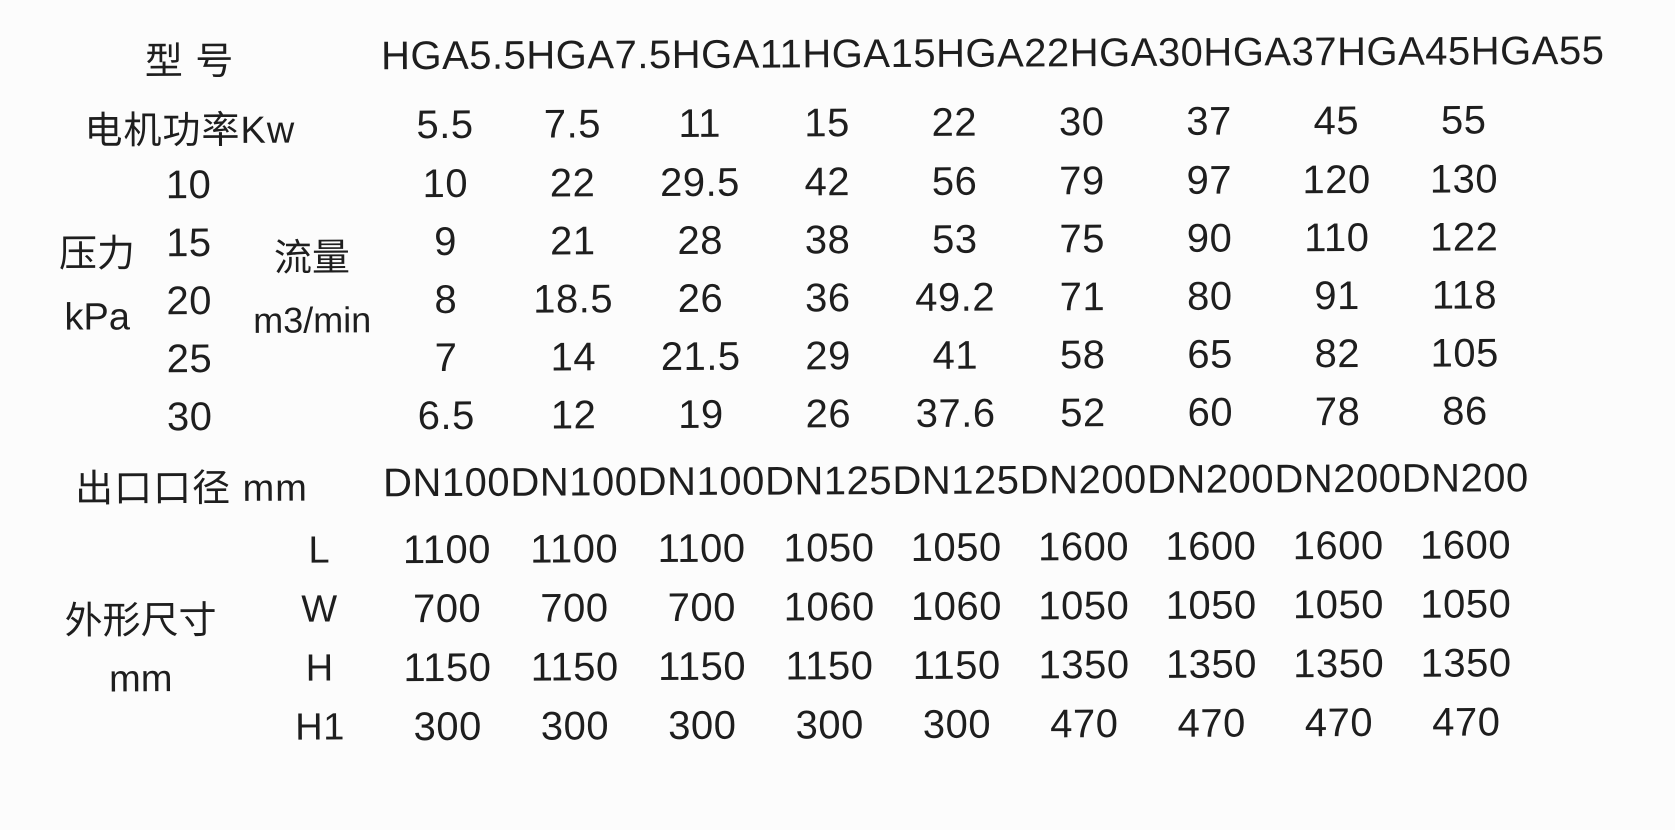  I want to click on pressure-value-30: 30, so click(189, 416).